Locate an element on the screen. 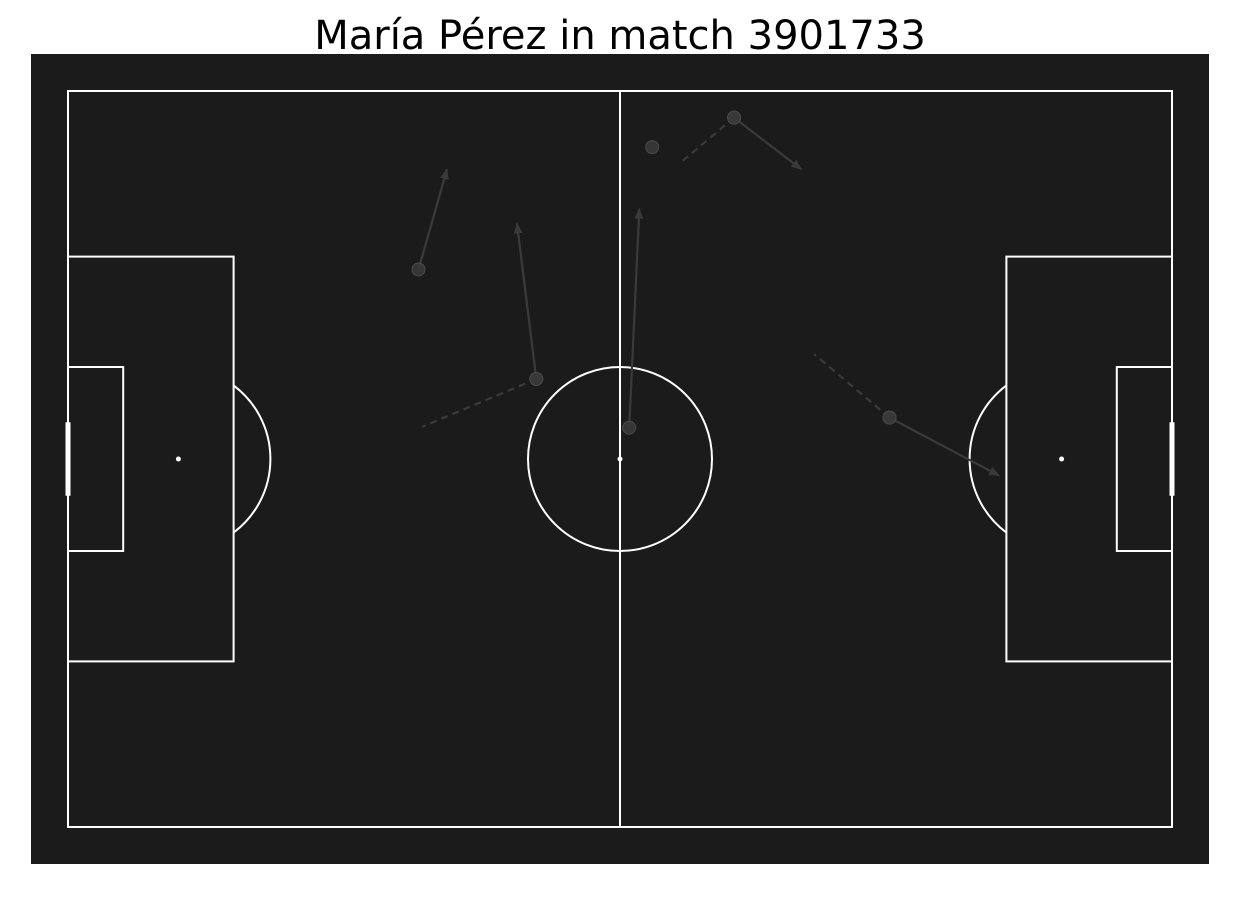 Image resolution: width=1240 pixels, height=900 pixels. center-circle is located at coordinates (620, 459).